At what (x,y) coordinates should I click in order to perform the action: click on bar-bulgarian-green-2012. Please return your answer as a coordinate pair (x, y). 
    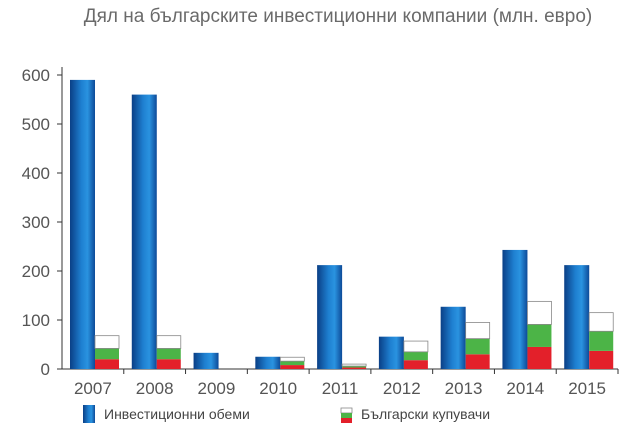
    Looking at the image, I should click on (415, 356).